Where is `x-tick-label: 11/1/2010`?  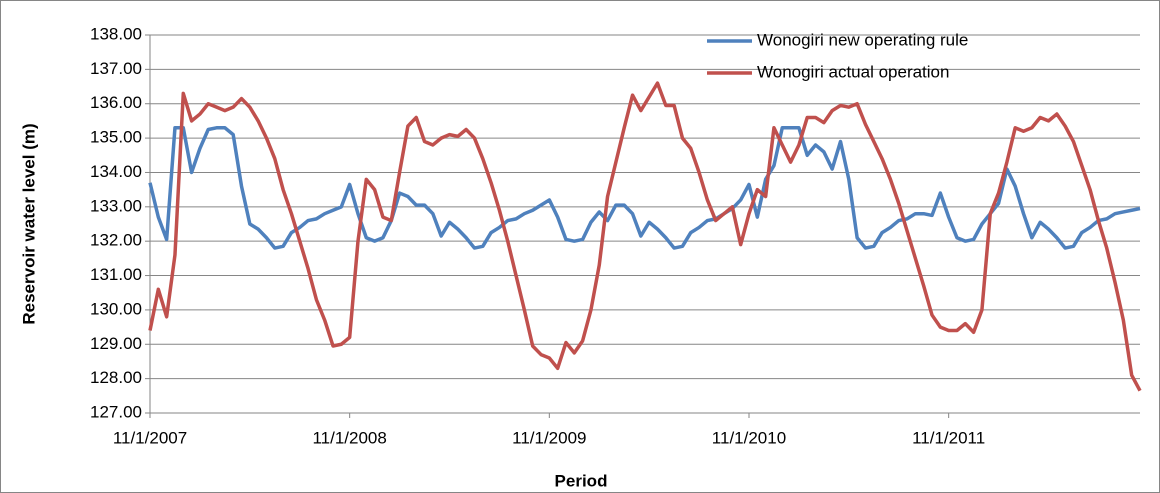 x-tick-label: 11/1/2010 is located at coordinates (749, 437).